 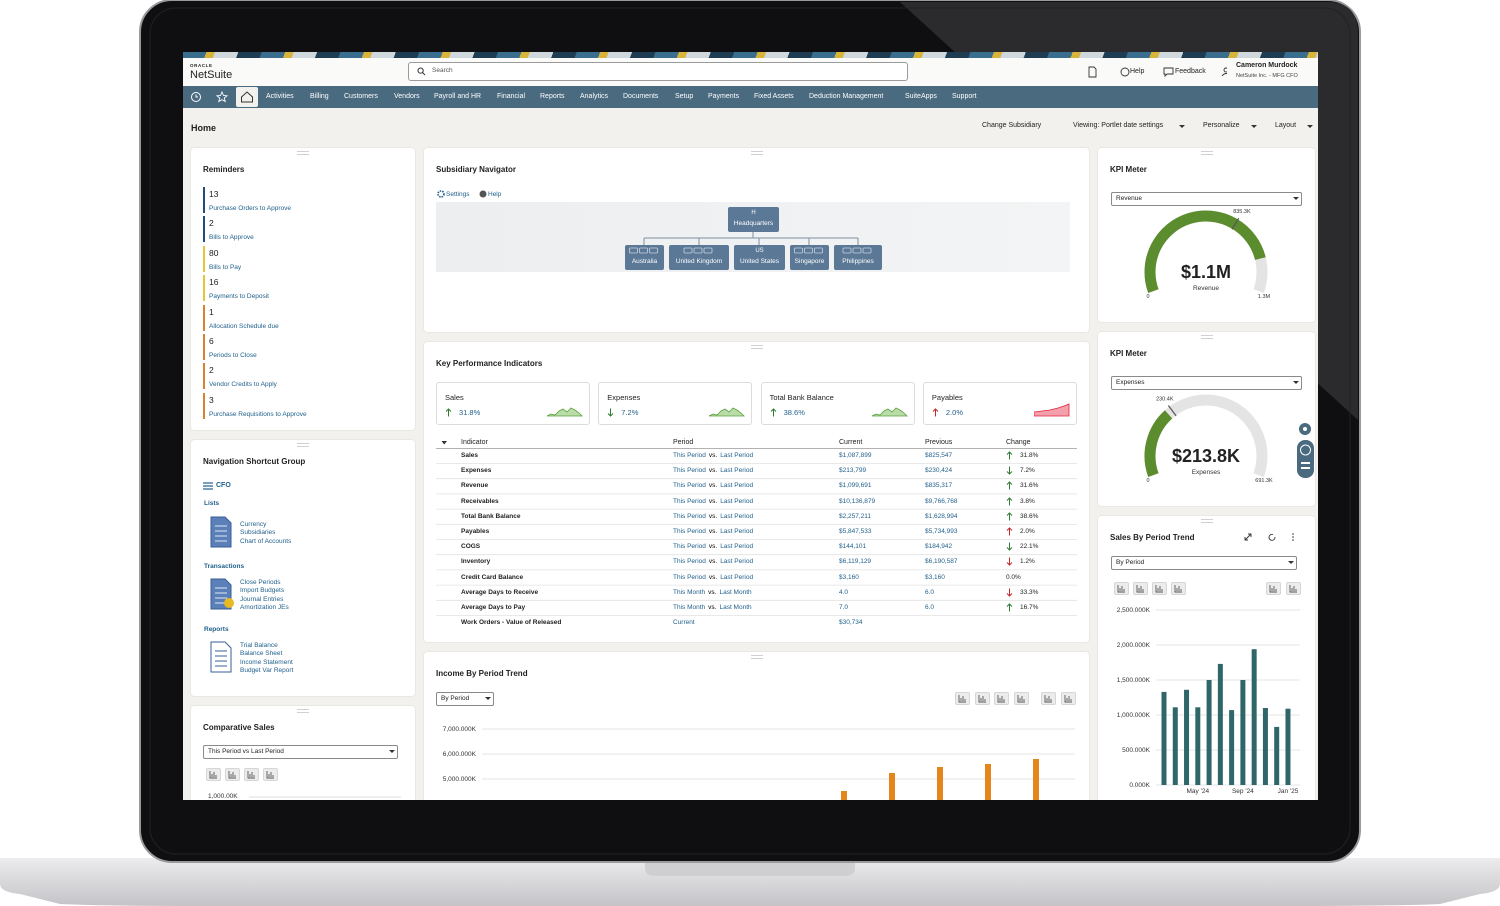 What do you see at coordinates (851, 623) in the screenshot?
I see `current: $30,734` at bounding box center [851, 623].